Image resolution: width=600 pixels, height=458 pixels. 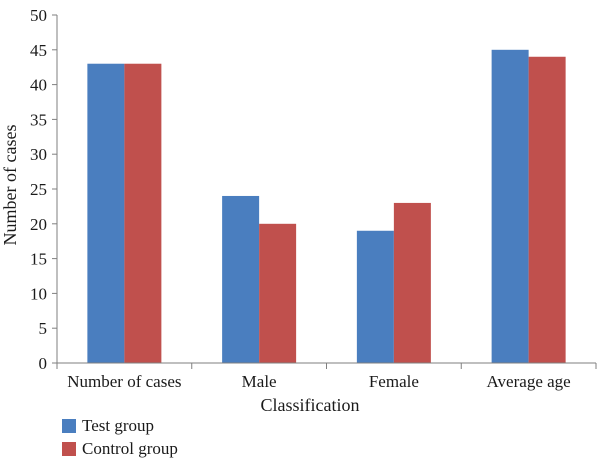 What do you see at coordinates (130, 448) in the screenshot?
I see `legend-label: Control group` at bounding box center [130, 448].